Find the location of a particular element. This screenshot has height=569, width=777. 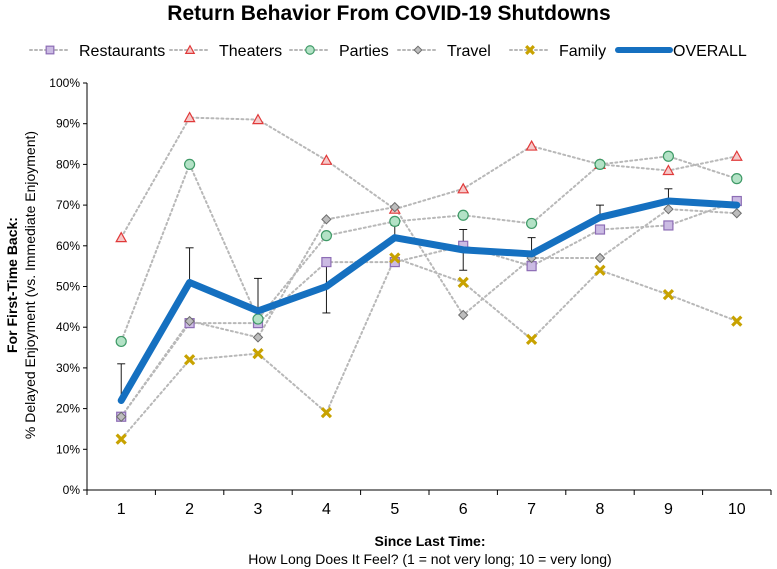

y-tick-label: 40% is located at coordinates (68, 327).